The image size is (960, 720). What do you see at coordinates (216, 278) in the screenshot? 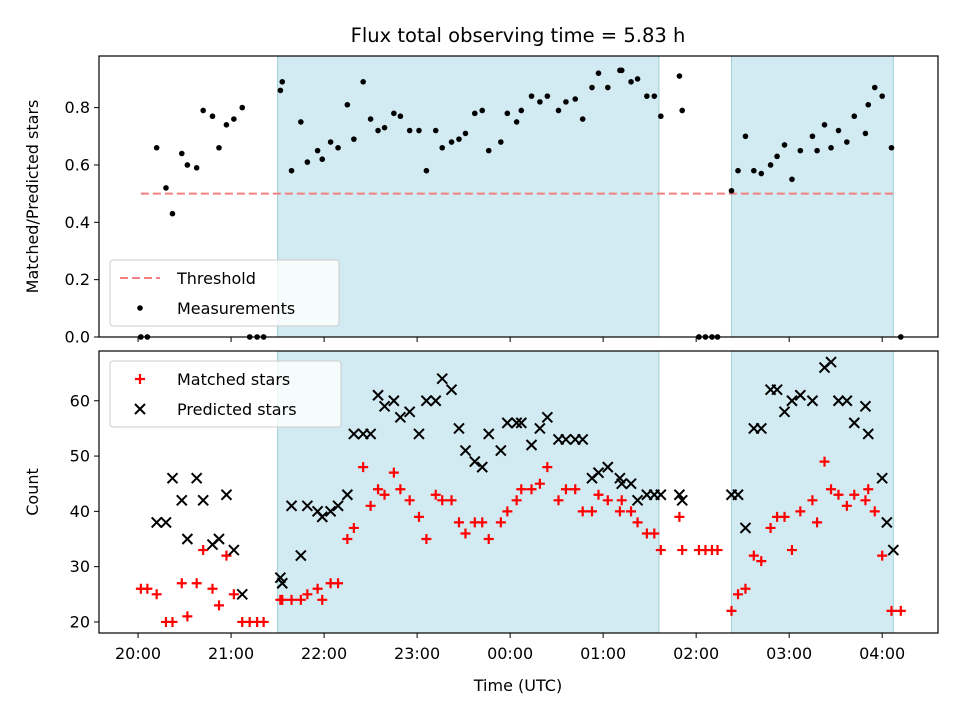
I see `legend-label: Threshold` at bounding box center [216, 278].